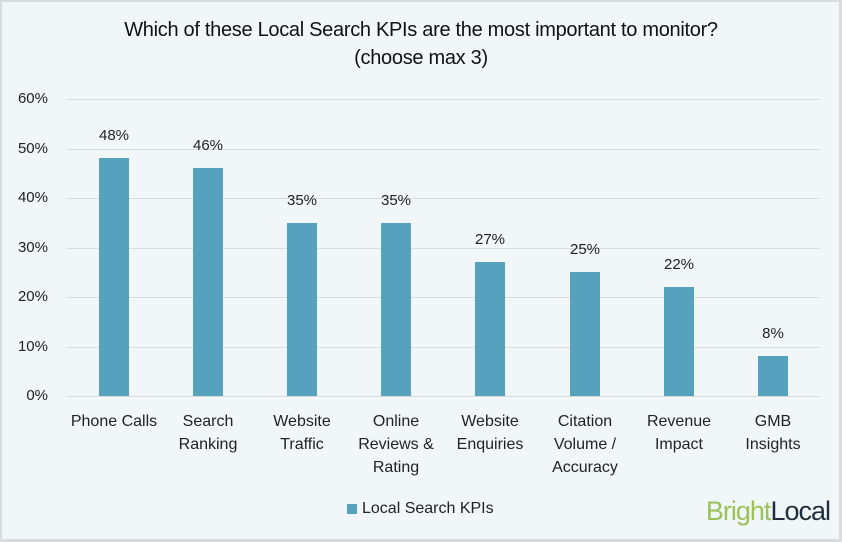 The width and height of the screenshot is (842, 542). I want to click on value-label: 46%, so click(208, 145).